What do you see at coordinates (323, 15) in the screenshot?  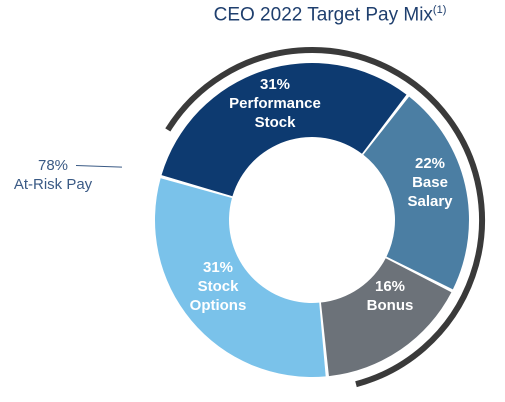 I see `chart-title-text: CEO 2022 Target Pay Mix` at bounding box center [323, 15].